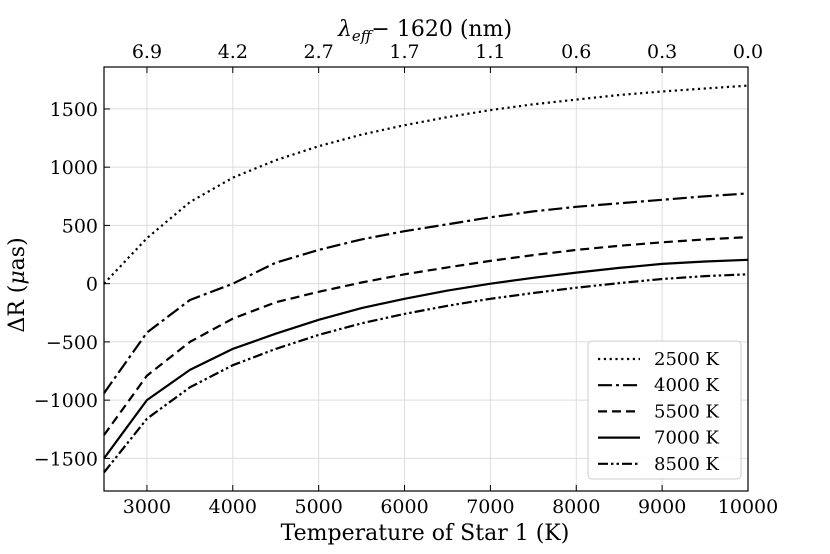 This screenshot has height=554, width=830. What do you see at coordinates (74, 168) in the screenshot?
I see `y-tick-label: 1000` at bounding box center [74, 168].